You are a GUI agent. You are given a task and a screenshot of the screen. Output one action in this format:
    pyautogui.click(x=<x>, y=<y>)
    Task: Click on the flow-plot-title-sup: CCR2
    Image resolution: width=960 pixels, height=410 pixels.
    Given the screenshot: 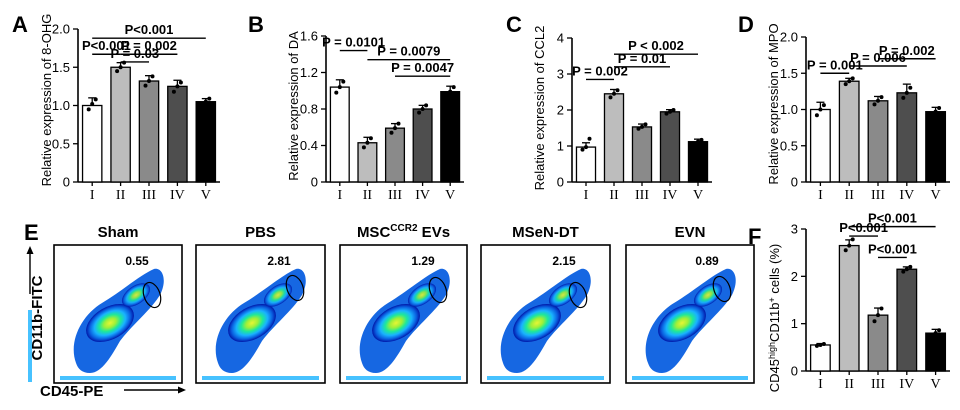 What is the action you would take?
    pyautogui.click(x=404, y=228)
    